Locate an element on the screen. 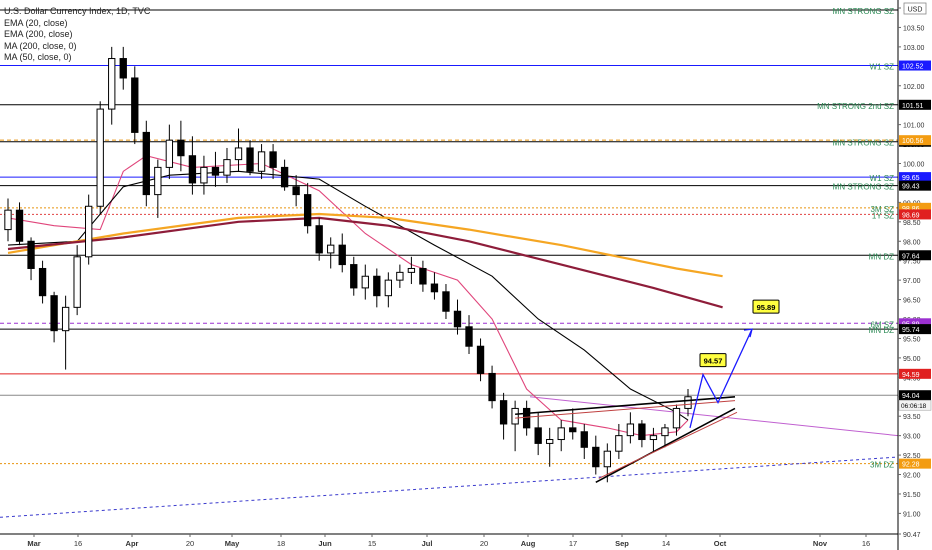 The height and width of the screenshot is (550, 932). time-tick-label: Mar is located at coordinates (33, 543).